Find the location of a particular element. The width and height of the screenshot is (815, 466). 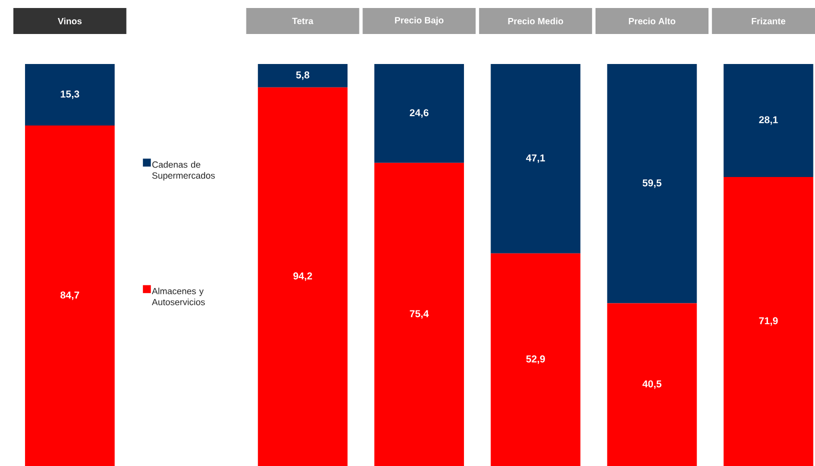

legend-label: Almacenes y Autoservicios is located at coordinates (178, 297).